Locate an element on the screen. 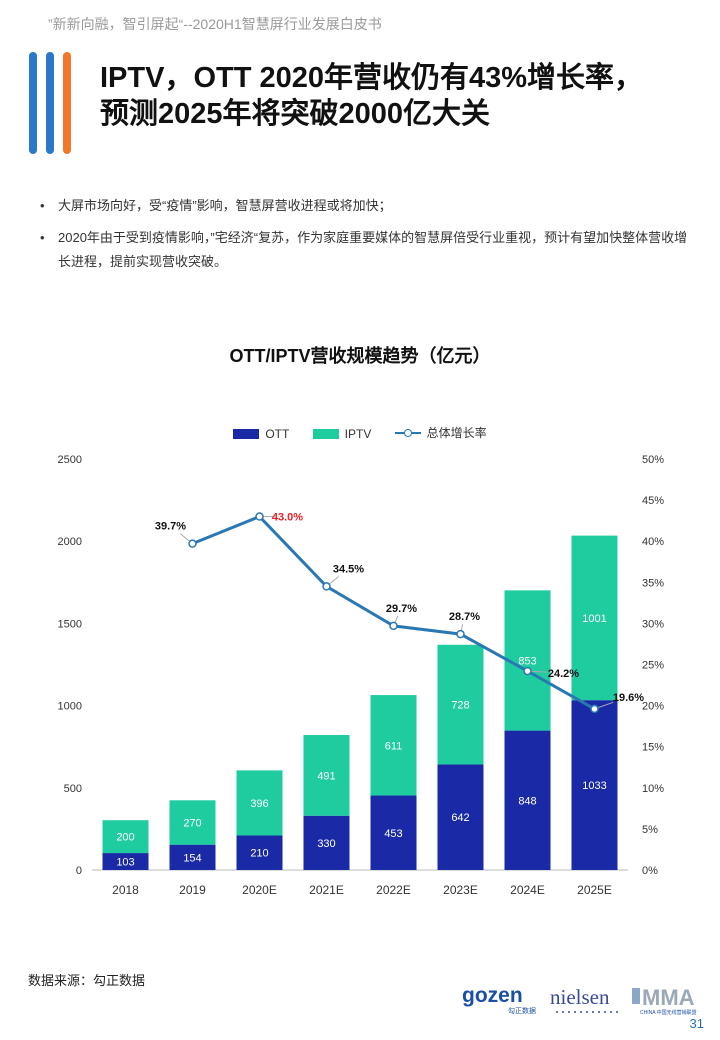 The width and height of the screenshot is (720, 1040). data-source: 数据来源：勾正数据 is located at coordinates (87, 980).